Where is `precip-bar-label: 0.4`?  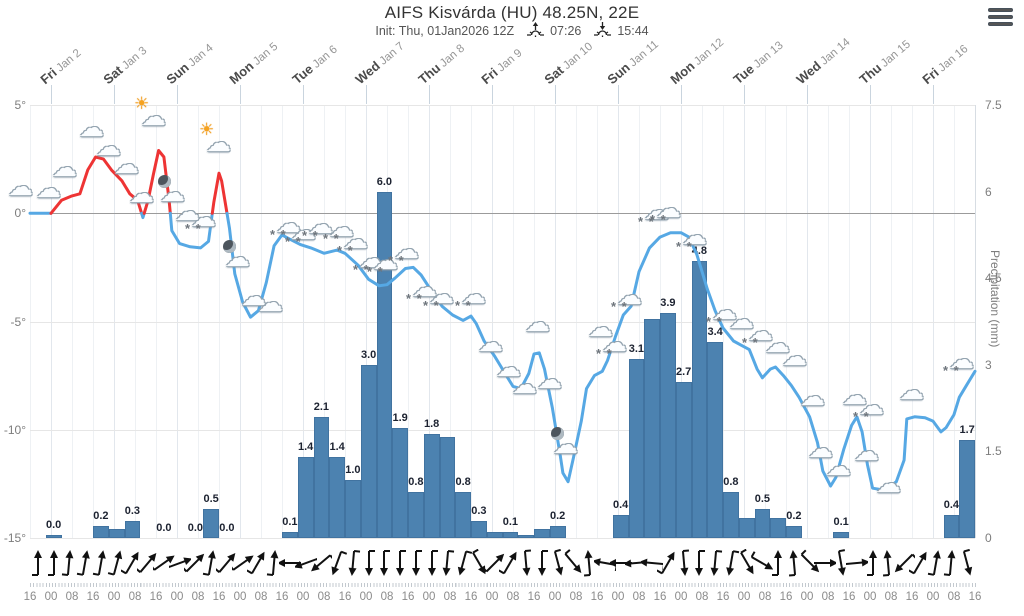
precip-bar-label: 0.4 is located at coordinates (620, 504).